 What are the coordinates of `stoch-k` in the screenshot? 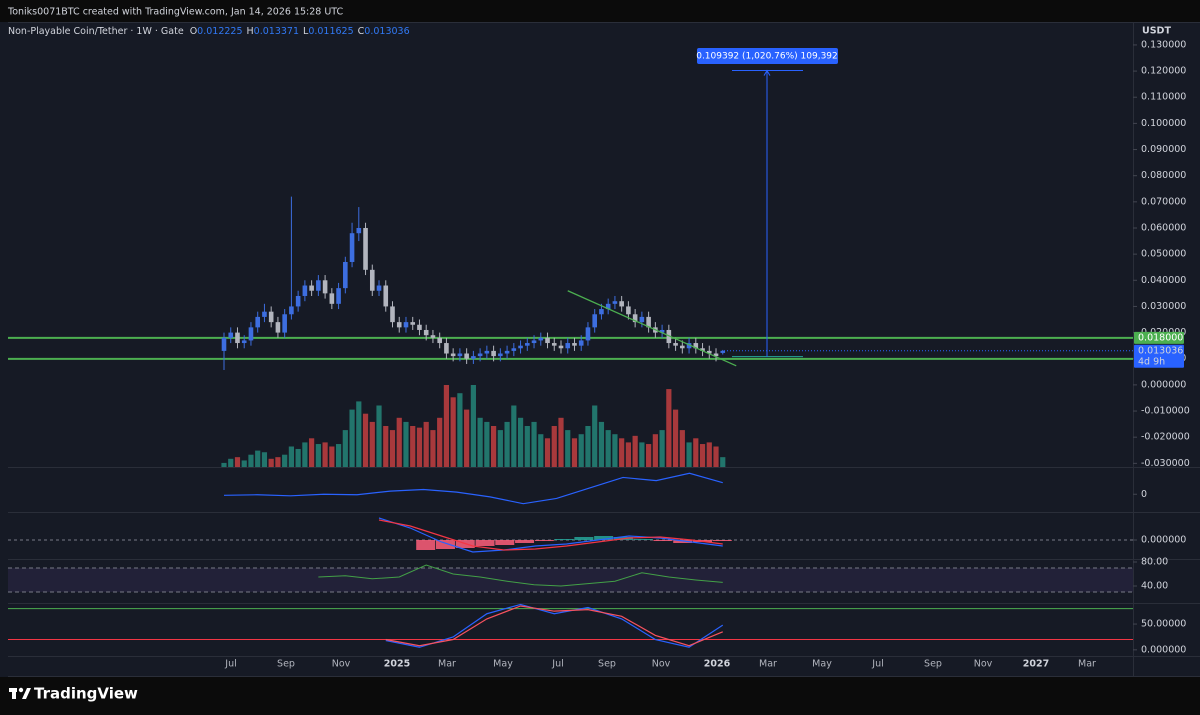 It's located at (554, 625).